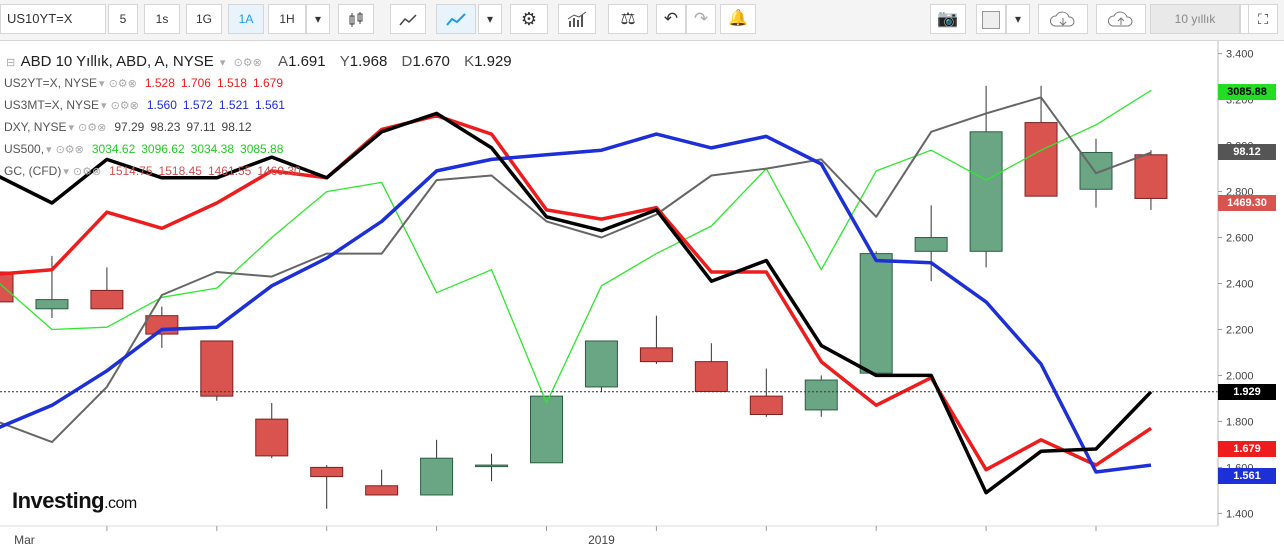  What do you see at coordinates (368, 61) in the screenshot?
I see `high-value: 1.968` at bounding box center [368, 61].